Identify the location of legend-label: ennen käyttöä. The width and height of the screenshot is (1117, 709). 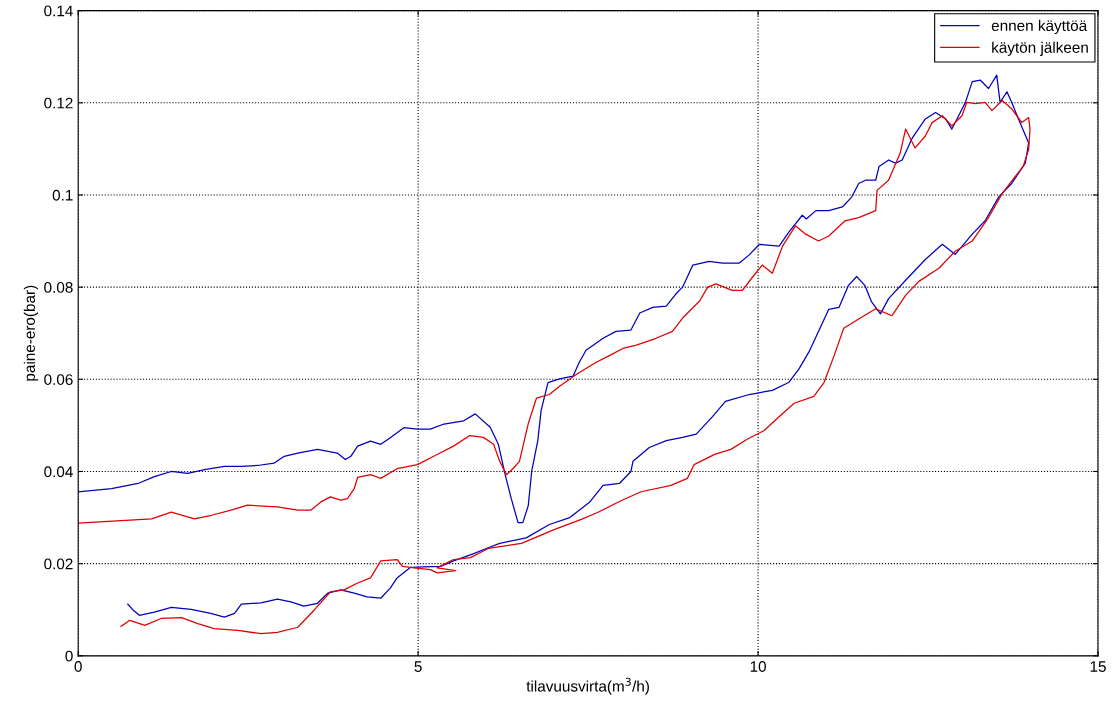
(1039, 27).